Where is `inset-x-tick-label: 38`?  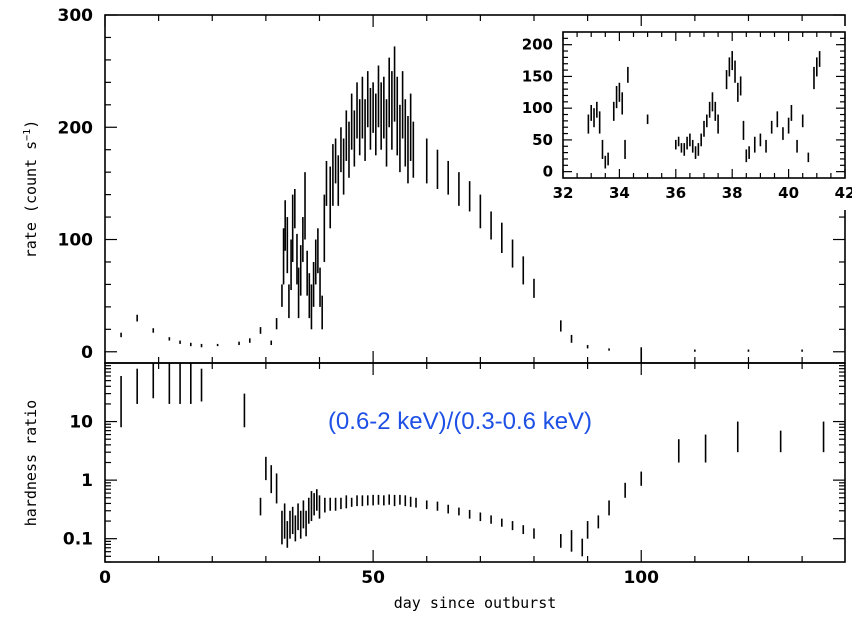 inset-x-tick-label: 38 is located at coordinates (732, 193).